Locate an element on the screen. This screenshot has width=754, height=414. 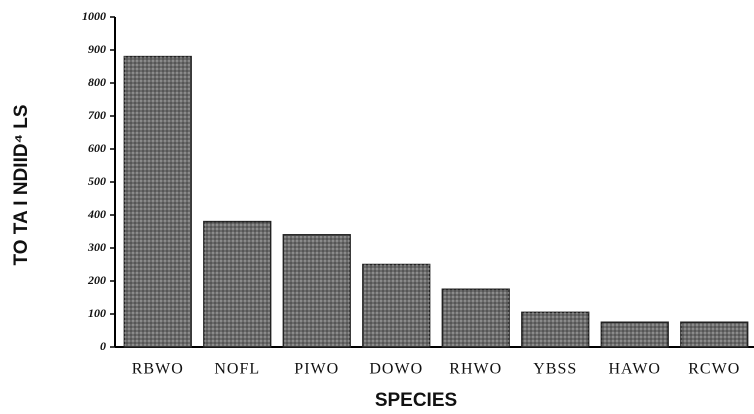
x-tick-label: YBSS is located at coordinates (555, 369).